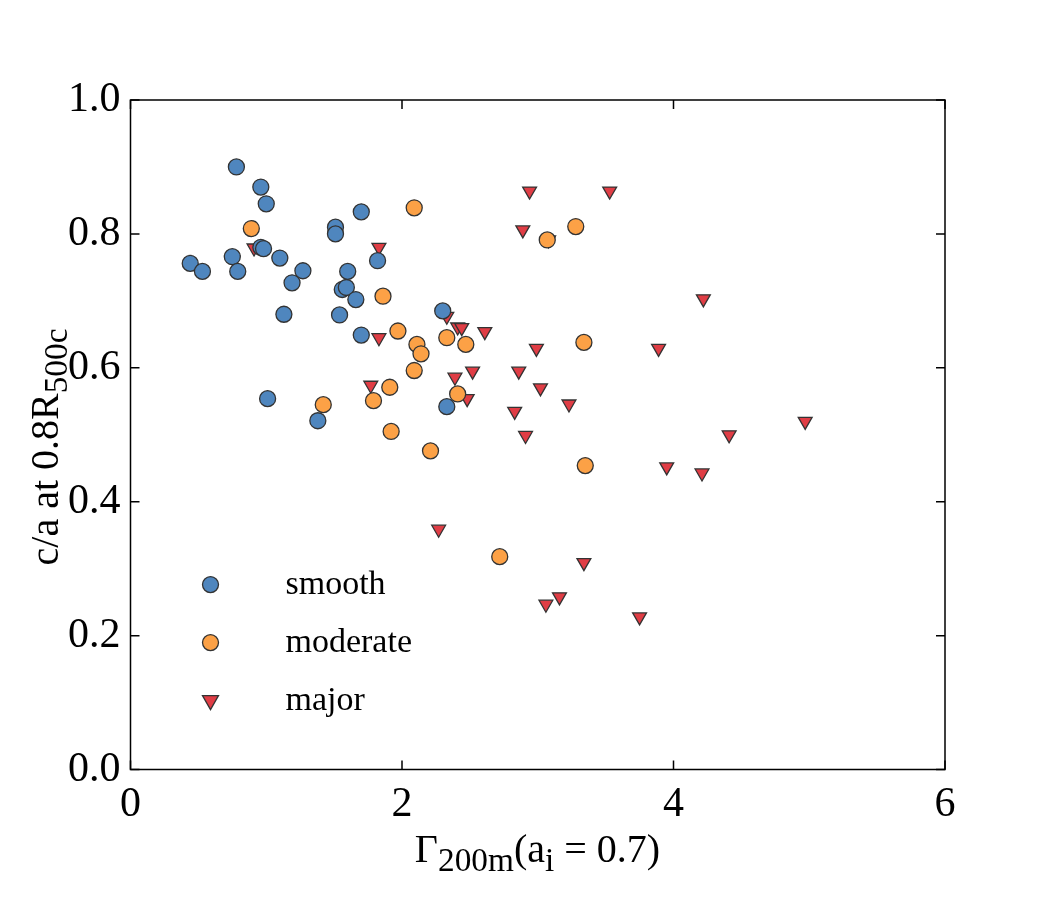 This screenshot has width=1050, height=900. I want to click on x-tick-label: 2, so click(402, 801).